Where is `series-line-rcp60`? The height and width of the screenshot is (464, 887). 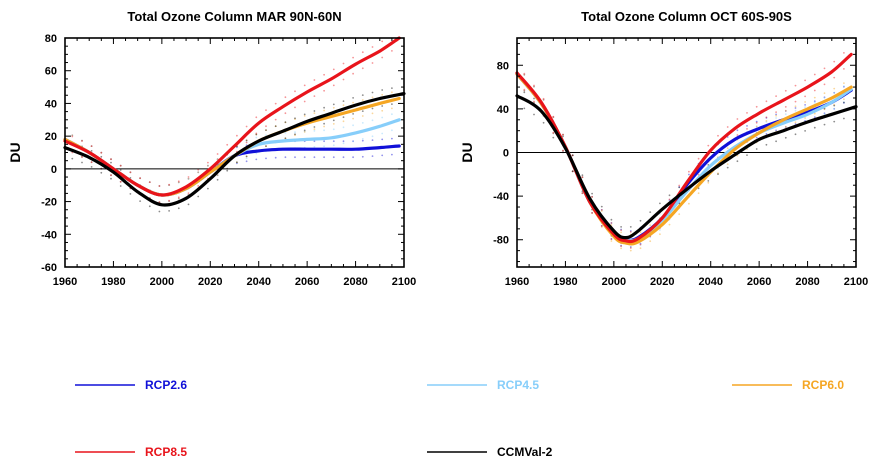
series-line-rcp60 is located at coordinates (684, 159).